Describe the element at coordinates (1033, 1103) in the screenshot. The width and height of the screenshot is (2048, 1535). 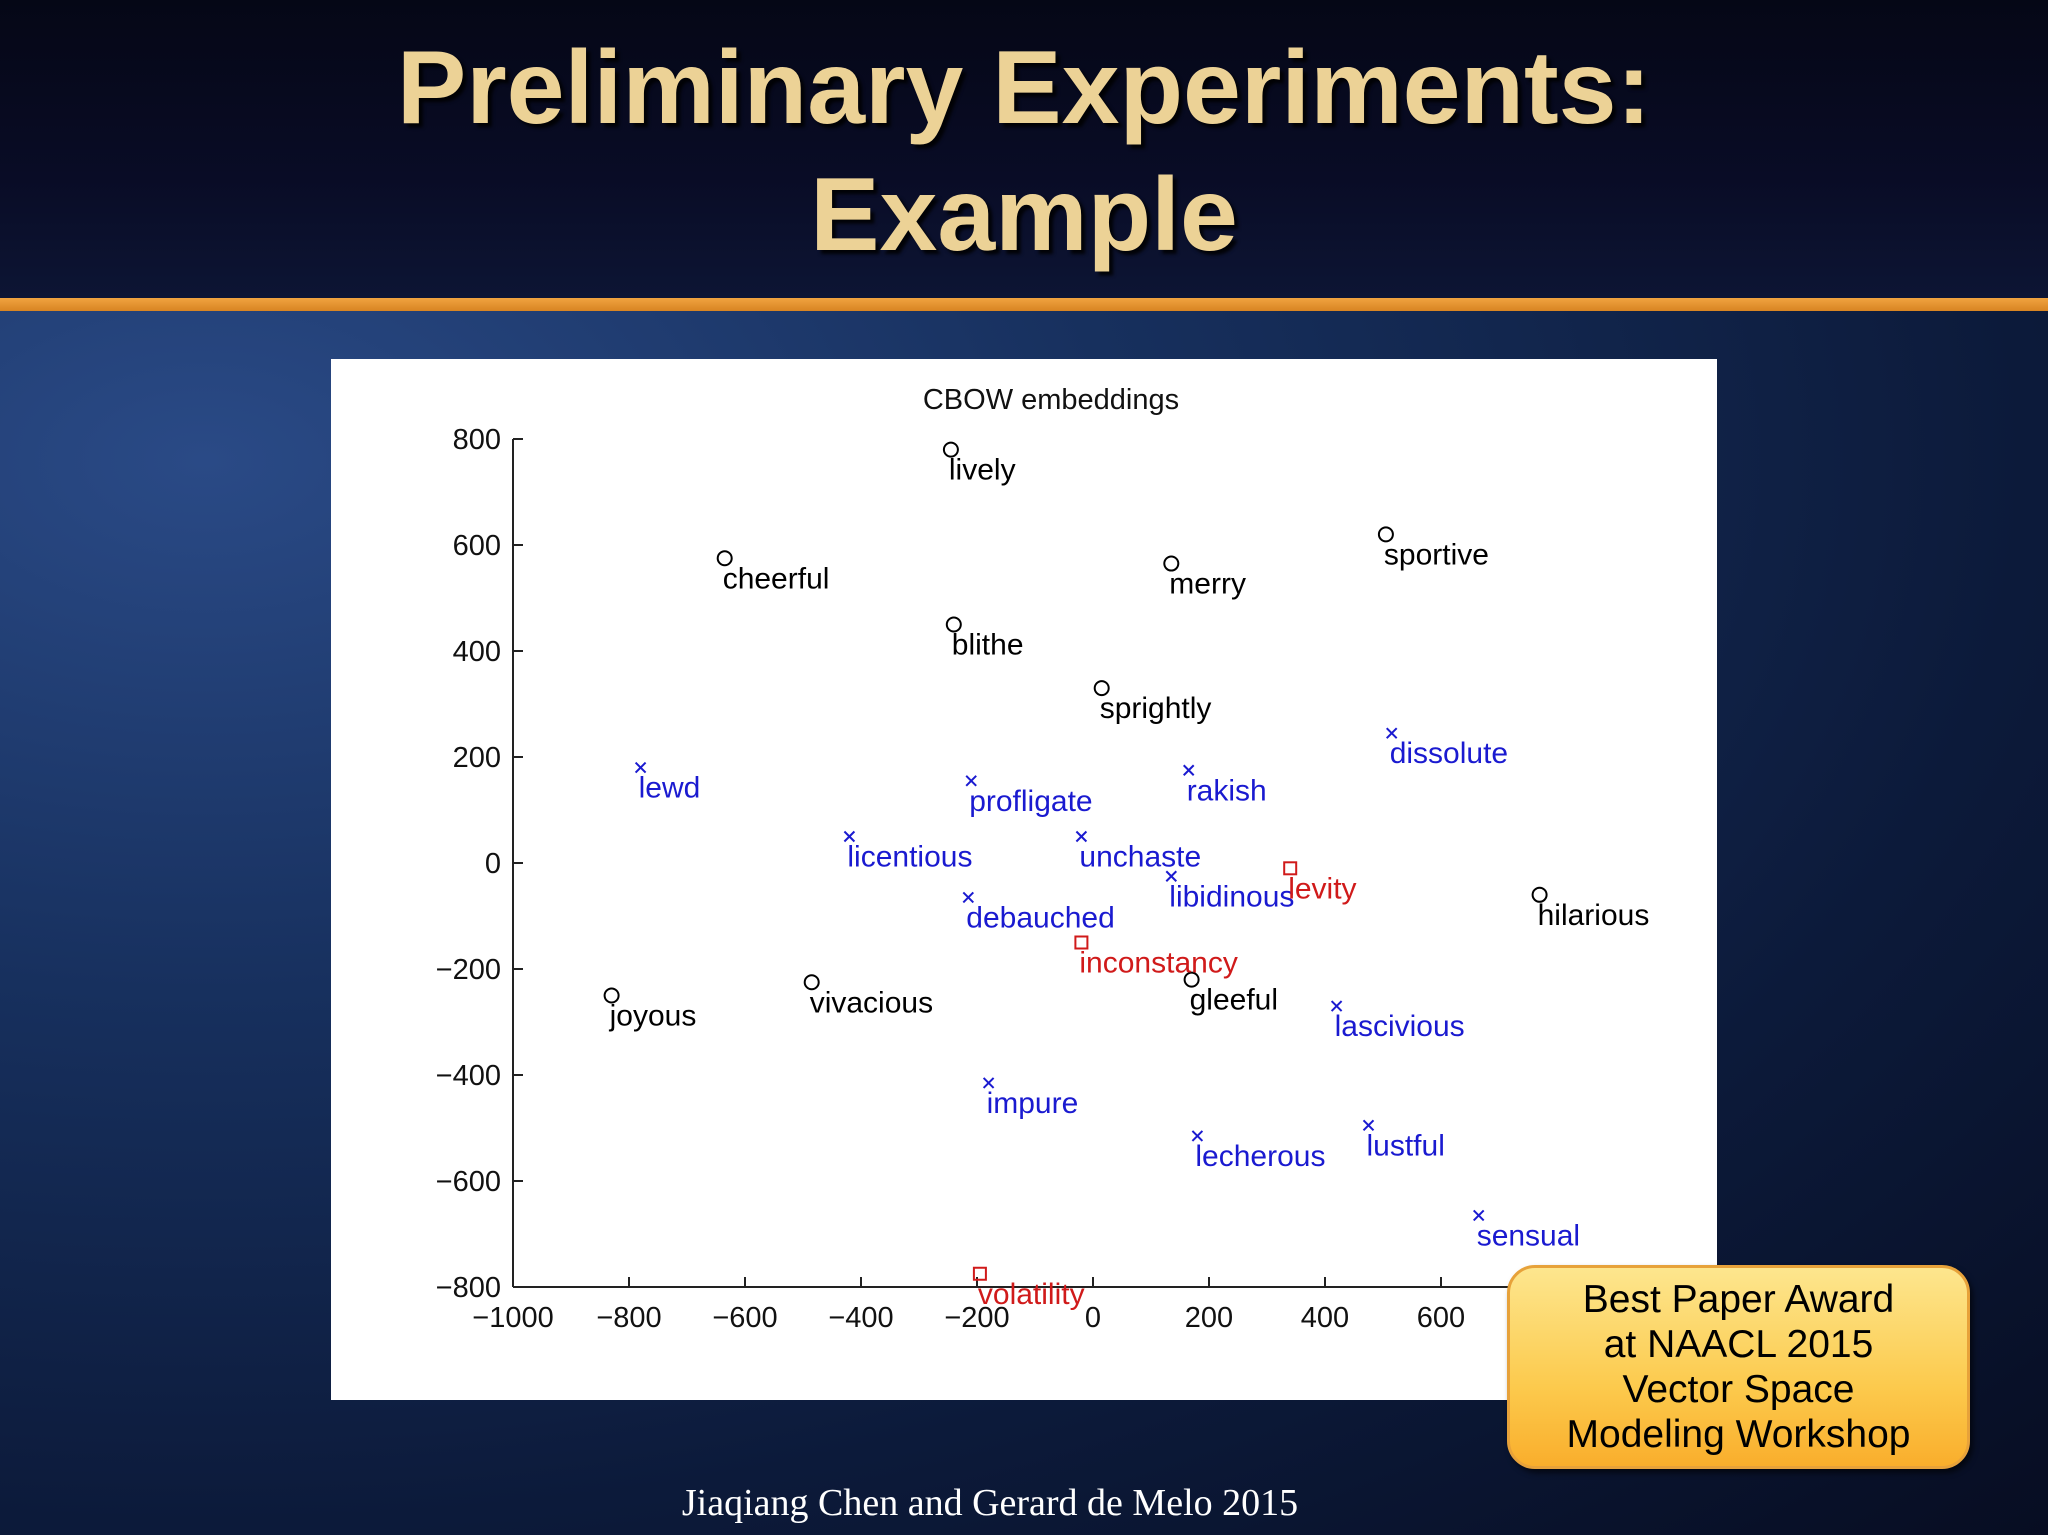
I see `point-label: impure` at that location.